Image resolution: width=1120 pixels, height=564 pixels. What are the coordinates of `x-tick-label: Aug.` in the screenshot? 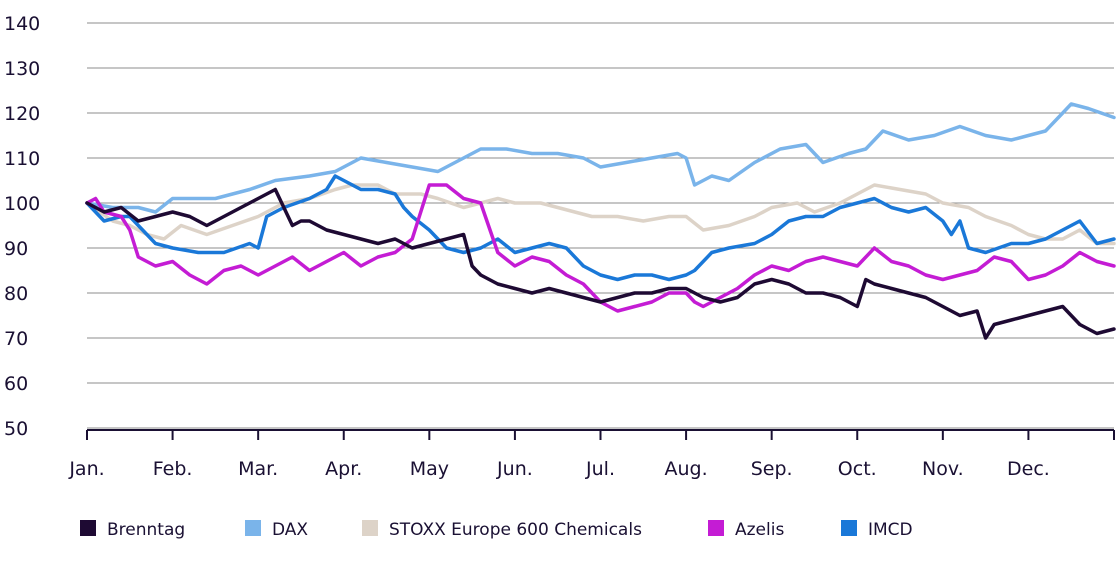 It's located at (686, 469).